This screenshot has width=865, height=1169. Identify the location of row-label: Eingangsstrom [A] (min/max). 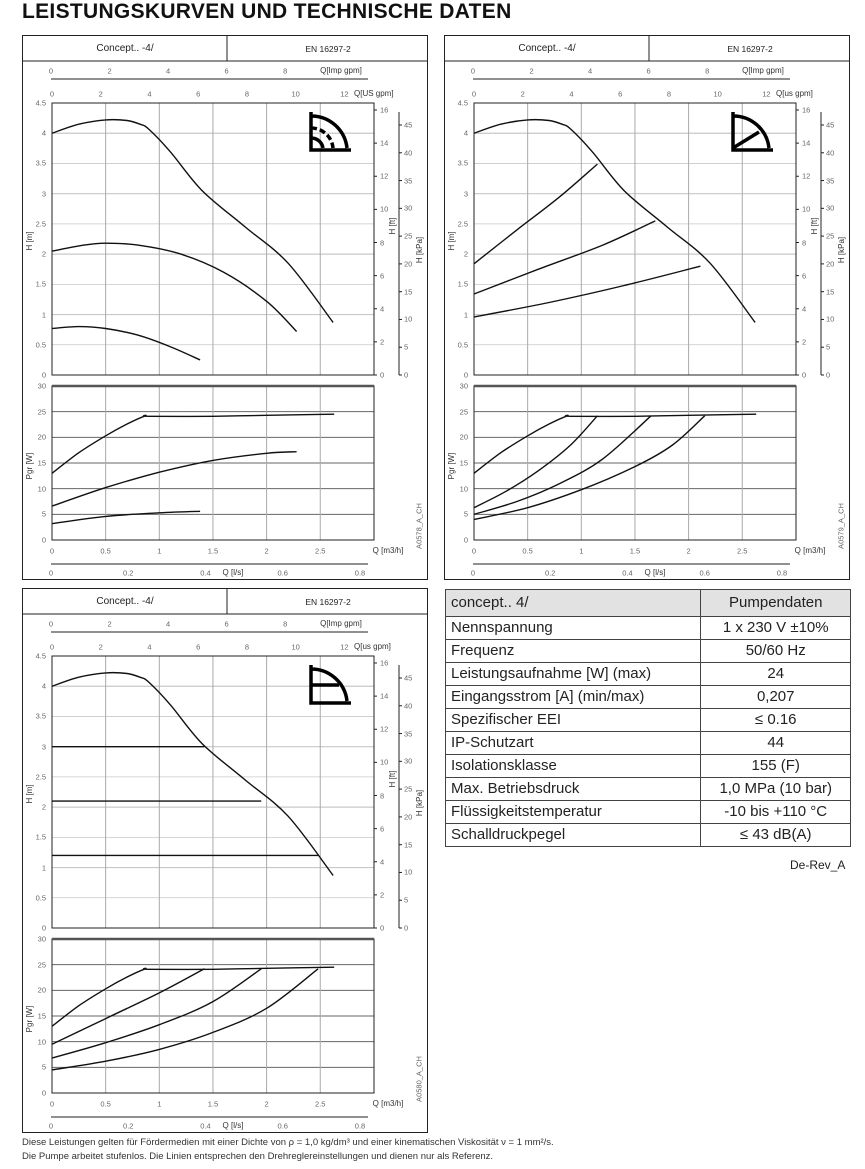
(573, 697).